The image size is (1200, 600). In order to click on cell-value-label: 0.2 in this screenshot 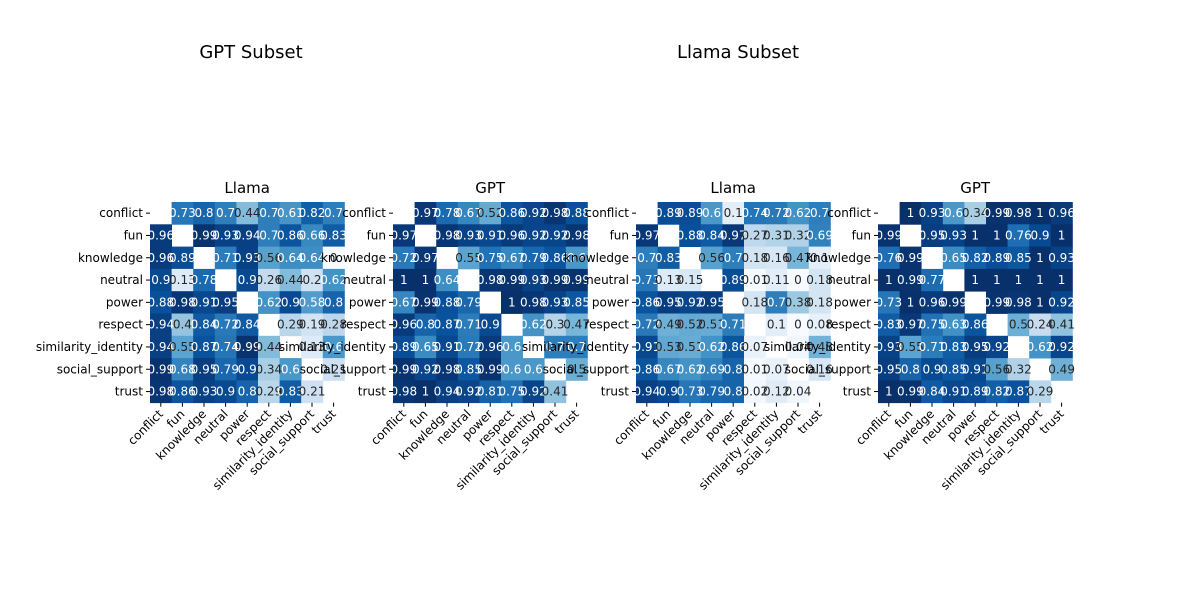, I will do `click(311, 280)`.